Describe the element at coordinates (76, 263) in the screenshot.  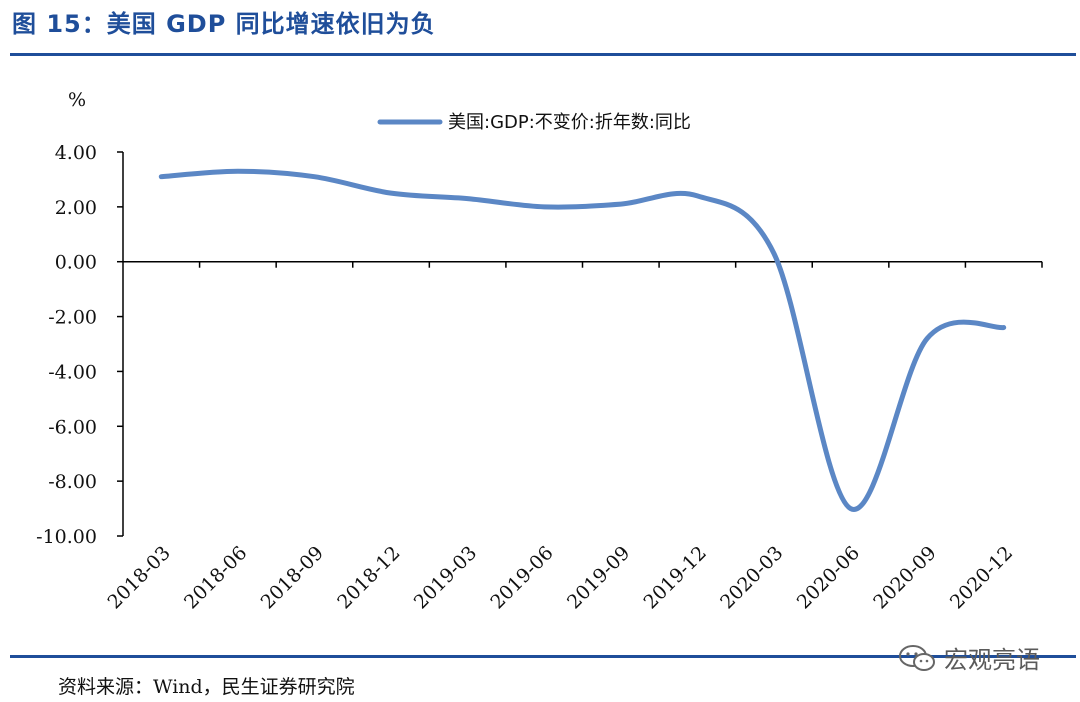
I see `y-tick-label: 0.00` at that location.